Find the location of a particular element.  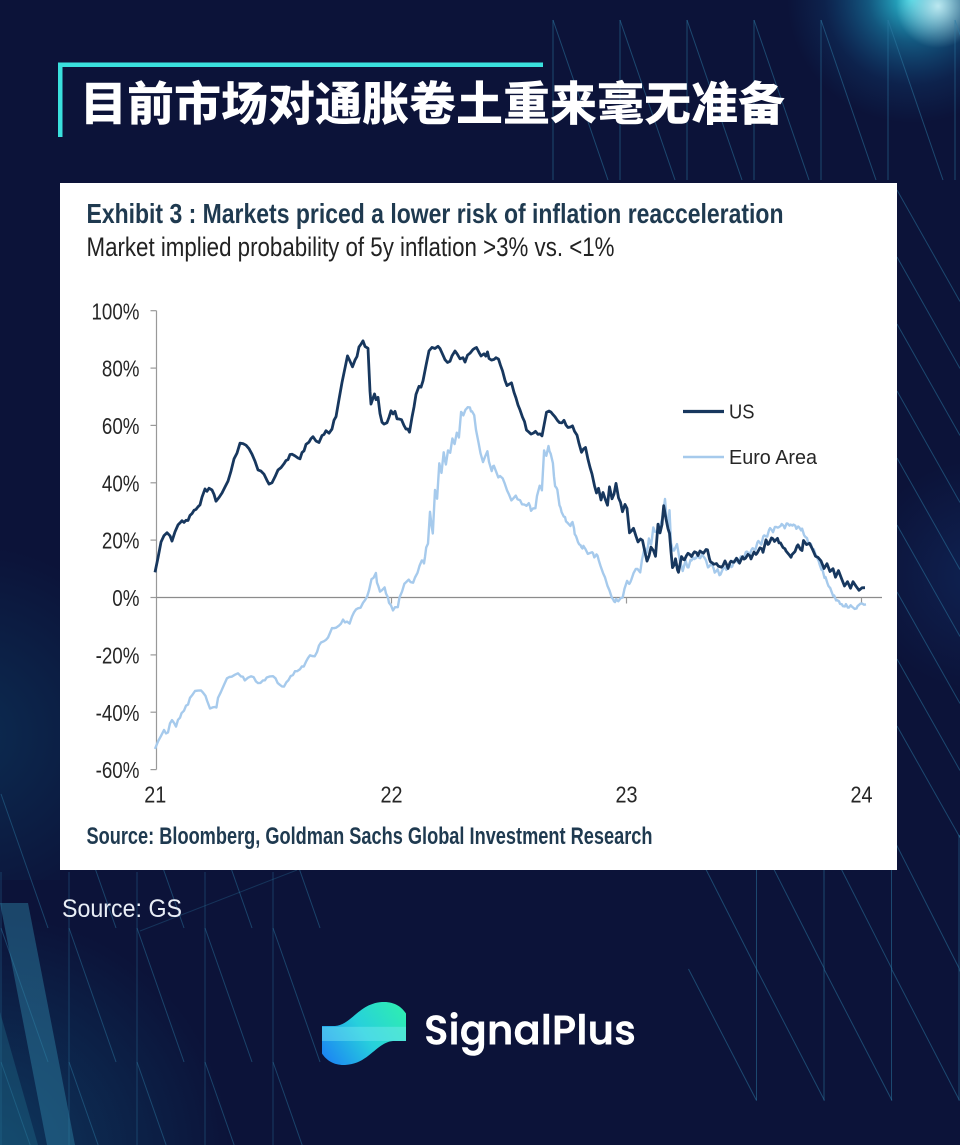

svg-text: -20% is located at coordinates (118, 656).